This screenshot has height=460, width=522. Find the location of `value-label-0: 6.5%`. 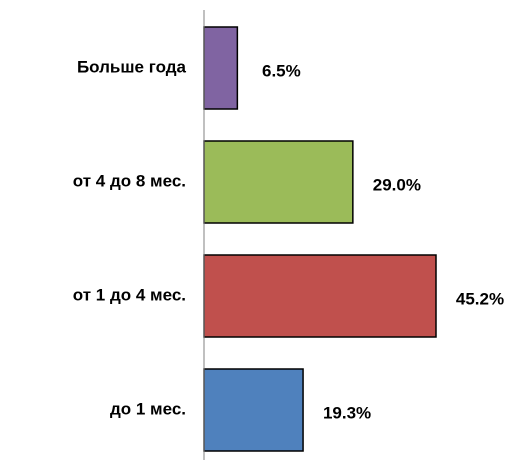

value-label-0: 6.5% is located at coordinates (281, 70).